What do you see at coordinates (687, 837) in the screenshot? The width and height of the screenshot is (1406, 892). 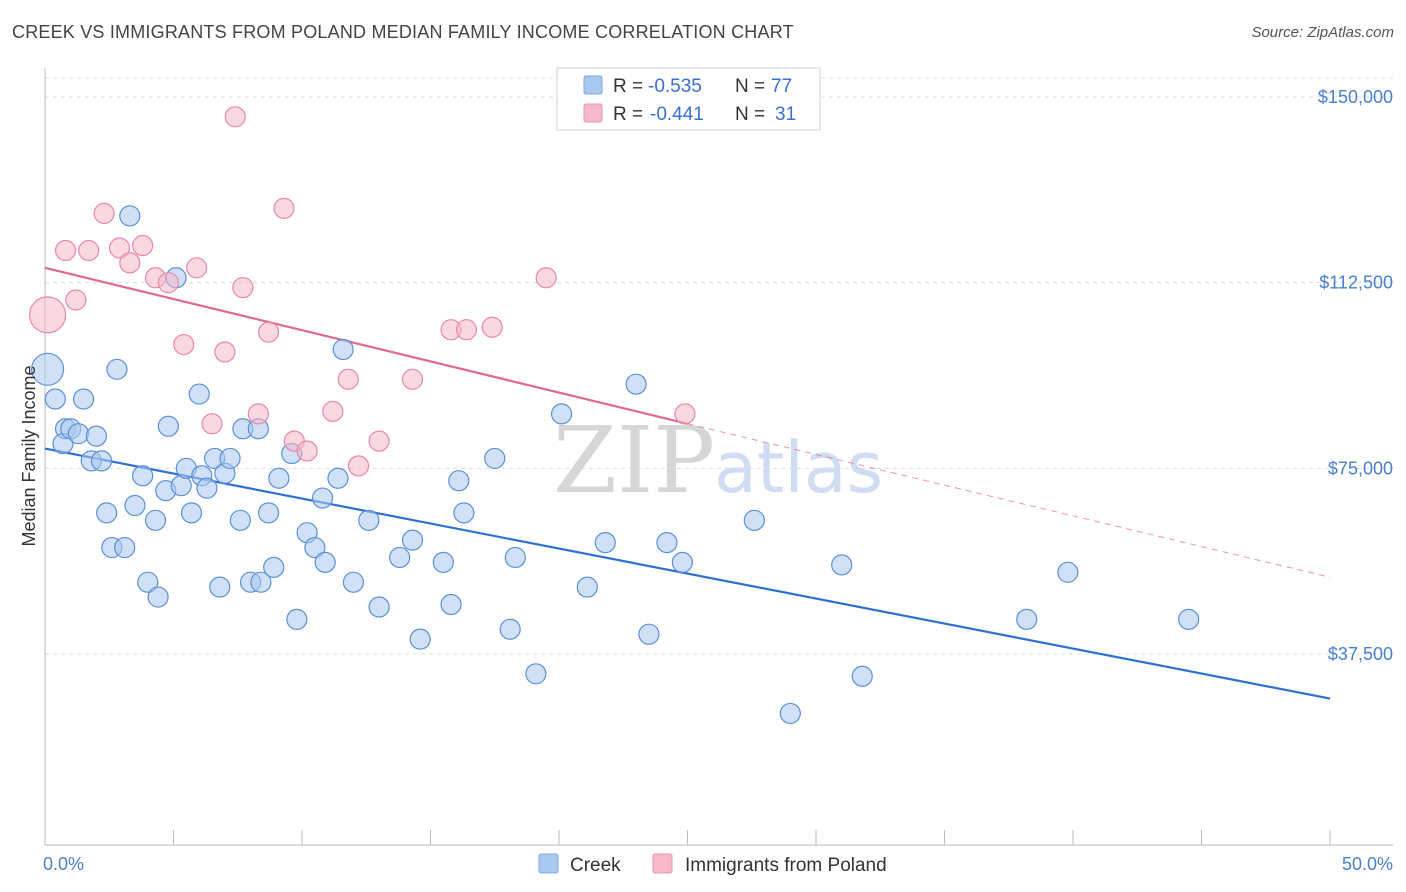 I see `x-tick-marks` at bounding box center [687, 837].